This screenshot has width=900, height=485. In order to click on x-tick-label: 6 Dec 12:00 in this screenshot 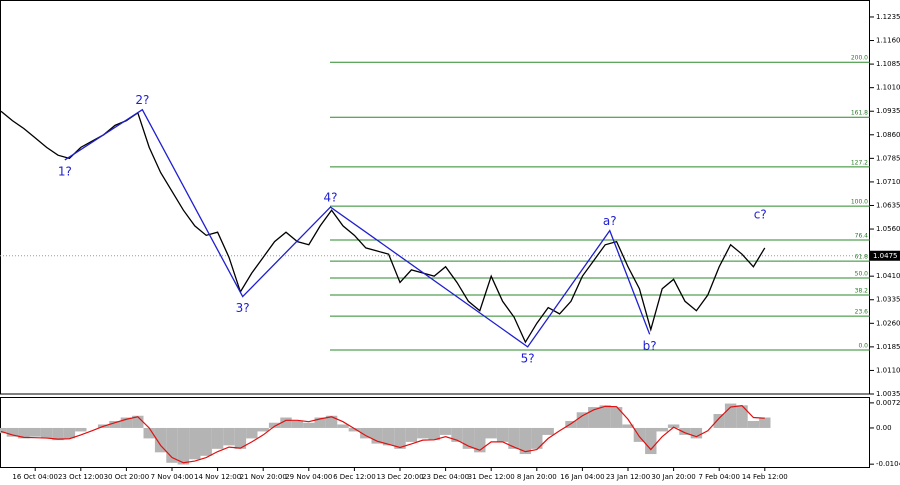, I will do `click(354, 477)`.